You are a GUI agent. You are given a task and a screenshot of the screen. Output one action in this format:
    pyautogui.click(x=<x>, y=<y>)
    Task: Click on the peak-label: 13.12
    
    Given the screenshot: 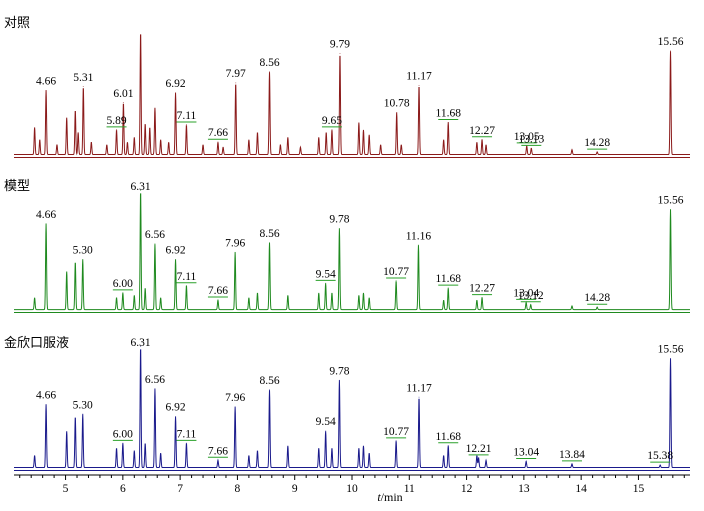 What is the action you would take?
    pyautogui.click(x=531, y=296)
    